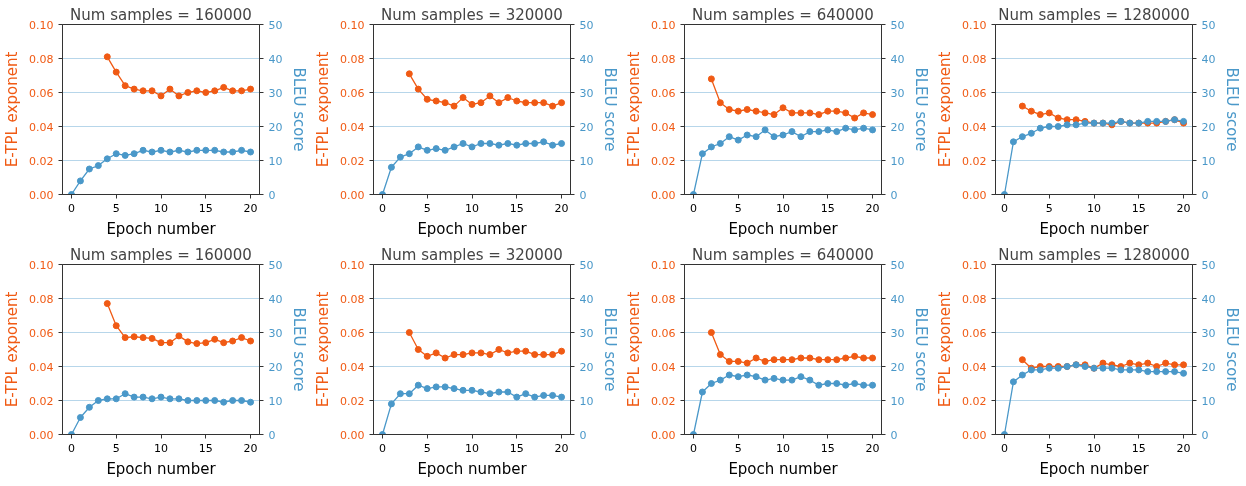 The height and width of the screenshot is (486, 1246). I want to click on chart-title: Num samples = 1280000, so click(1094, 254).